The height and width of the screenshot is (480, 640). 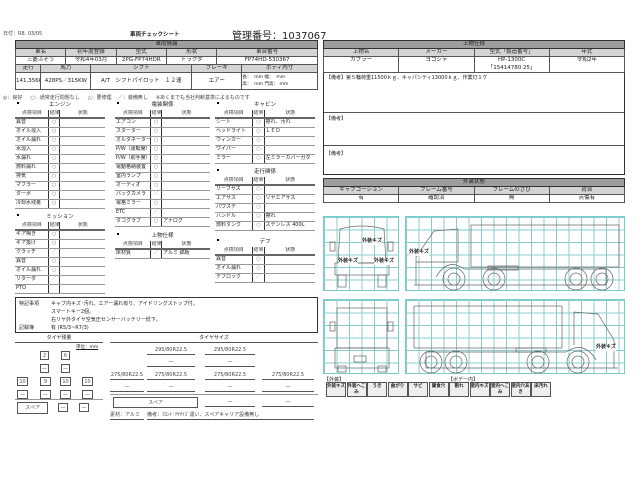 What do you see at coordinates (166, 44) in the screenshot?
I see `vehicle-info-title: 車両情報` at bounding box center [166, 44].